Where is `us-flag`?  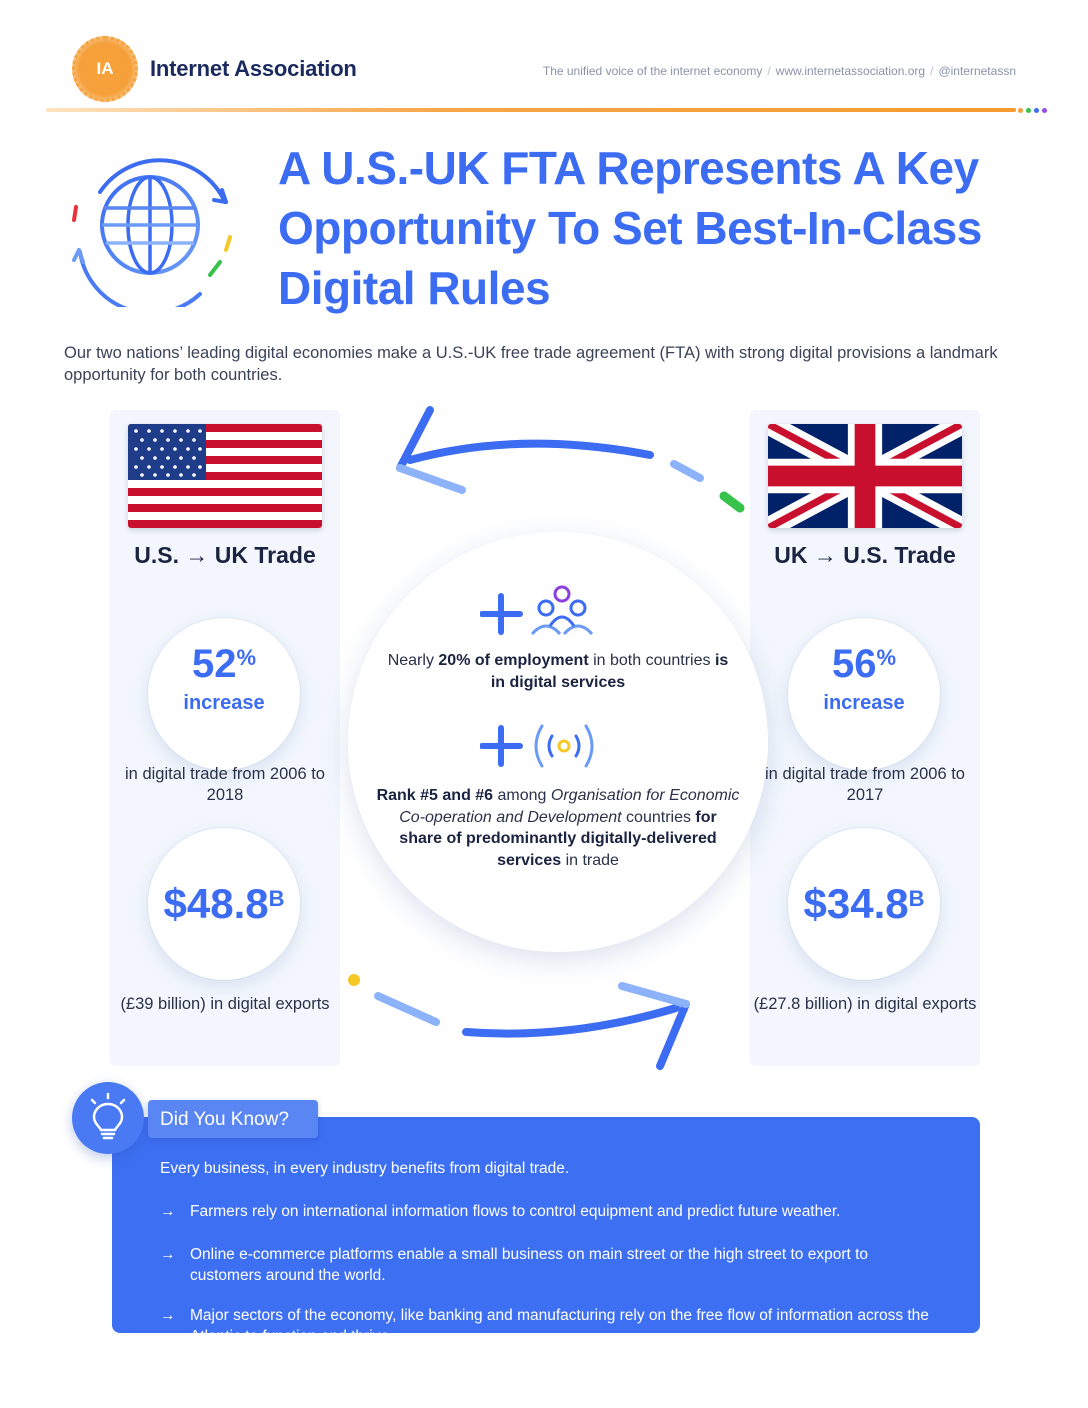 us-flag is located at coordinates (225, 476).